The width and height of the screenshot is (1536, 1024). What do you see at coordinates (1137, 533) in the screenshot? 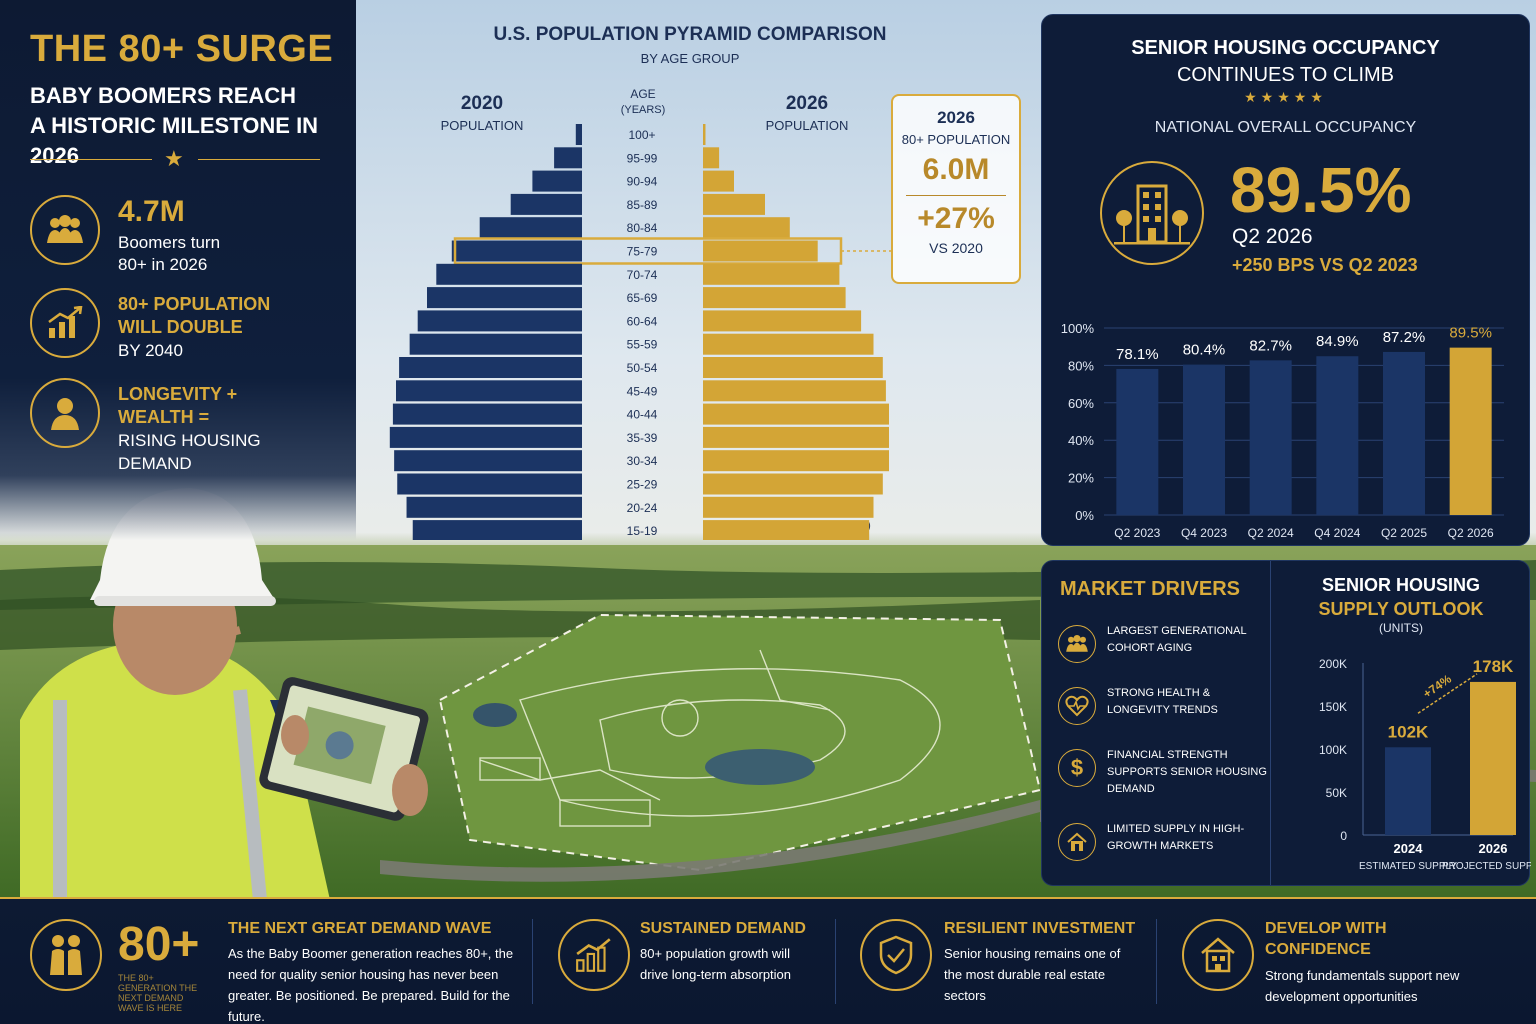
I see `occupancy-category-label: Q2 2023` at bounding box center [1137, 533].